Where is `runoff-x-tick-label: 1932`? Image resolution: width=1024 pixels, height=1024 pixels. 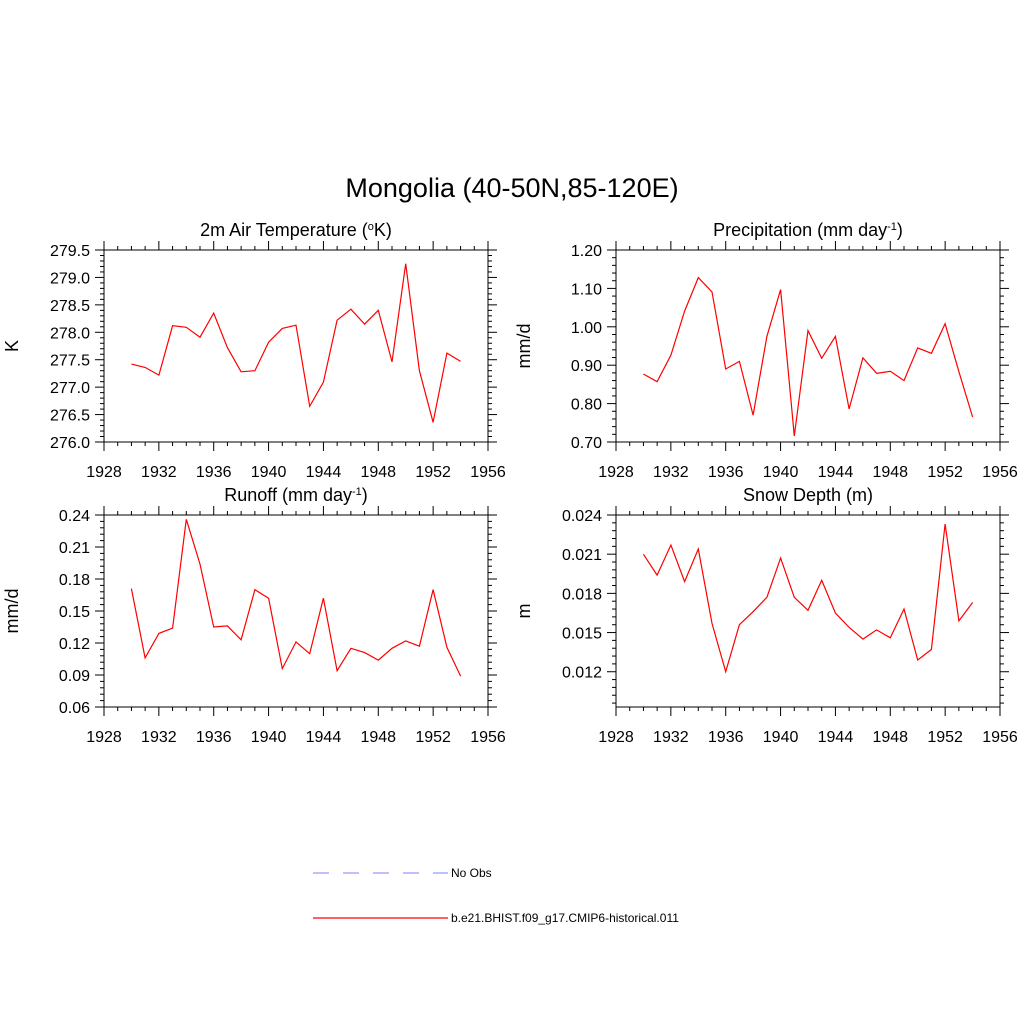
runoff-x-tick-label: 1932 is located at coordinates (159, 737).